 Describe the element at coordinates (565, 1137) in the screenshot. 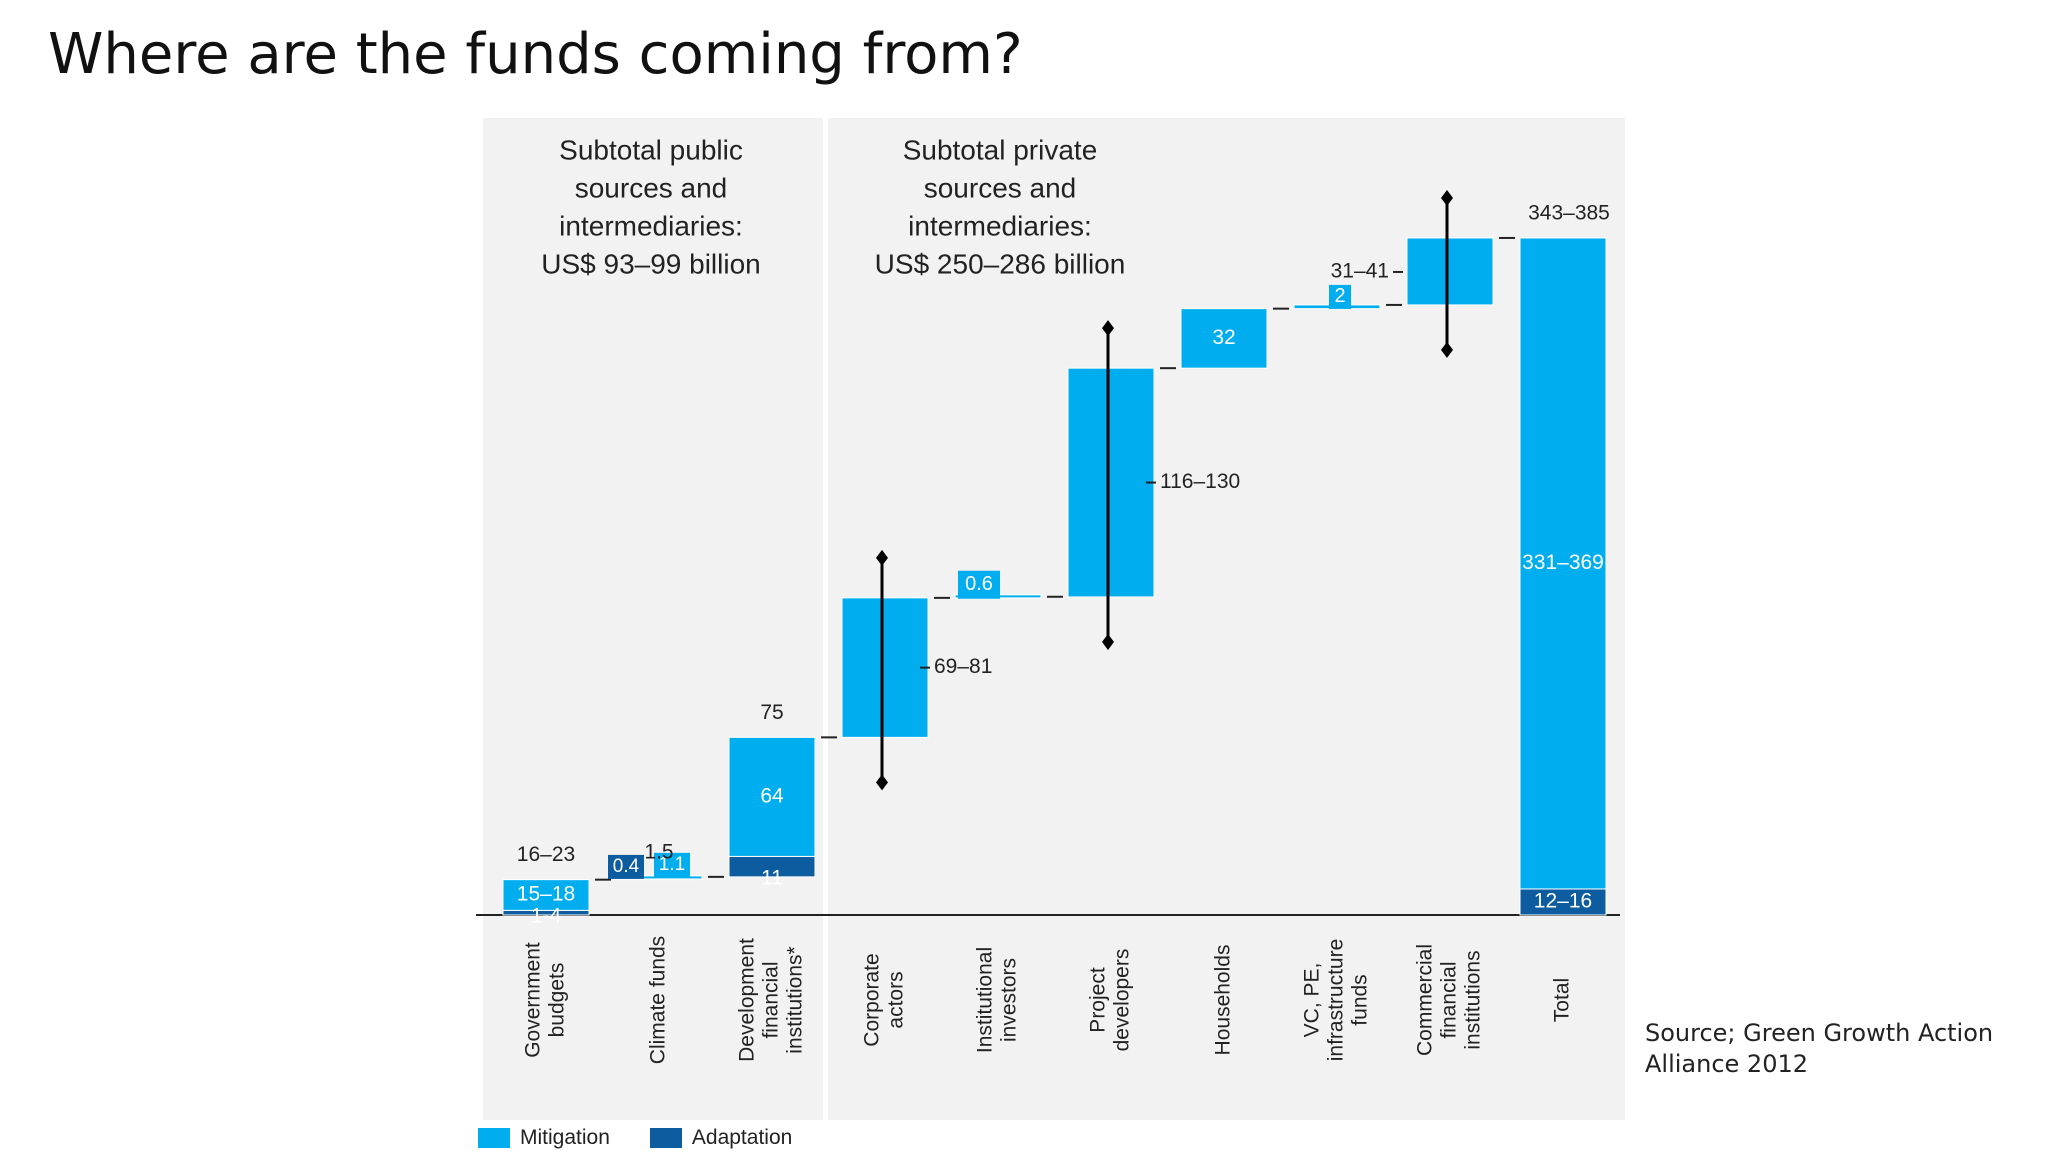

I see `legend-label-mitigation: Mitigation` at that location.